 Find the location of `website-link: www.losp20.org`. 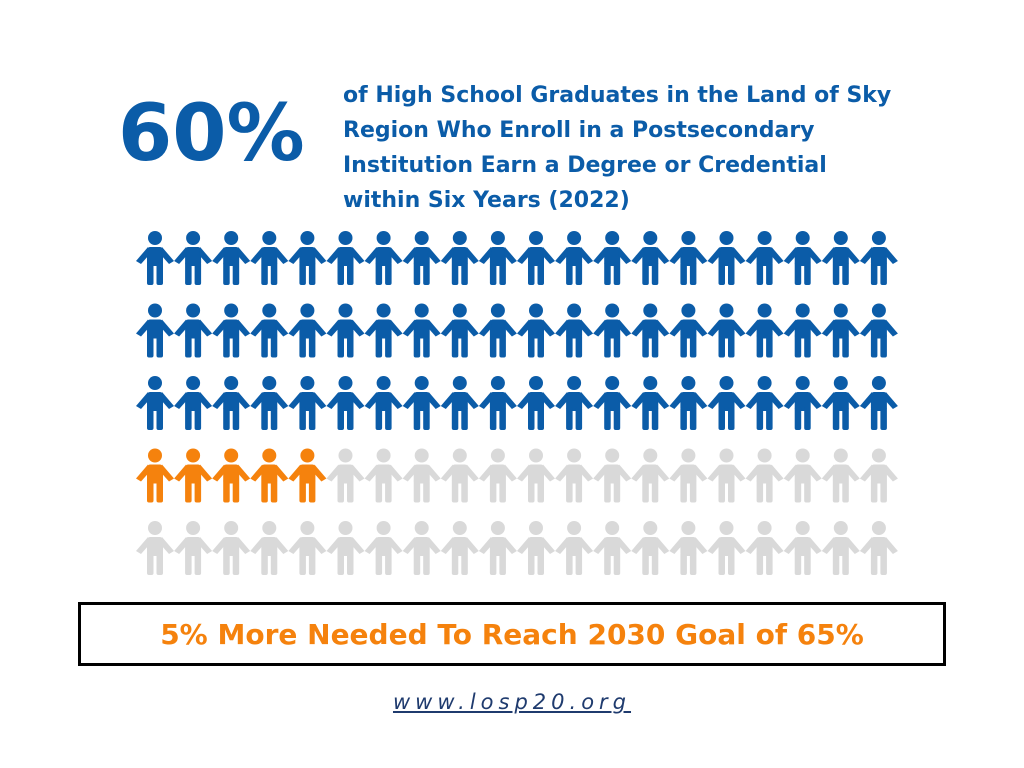

website-link: www.losp20.org is located at coordinates (512, 702).